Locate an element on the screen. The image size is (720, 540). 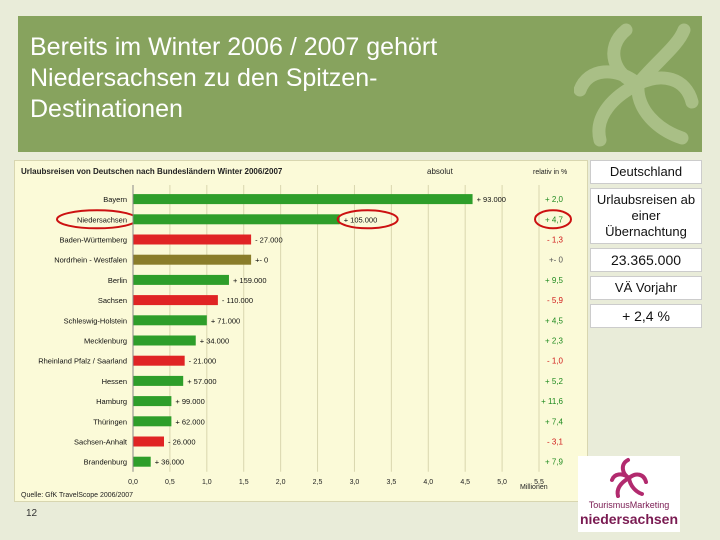
tourismus-logo: TourismusMarketing niedersachsen is located at coordinates (629, 494).